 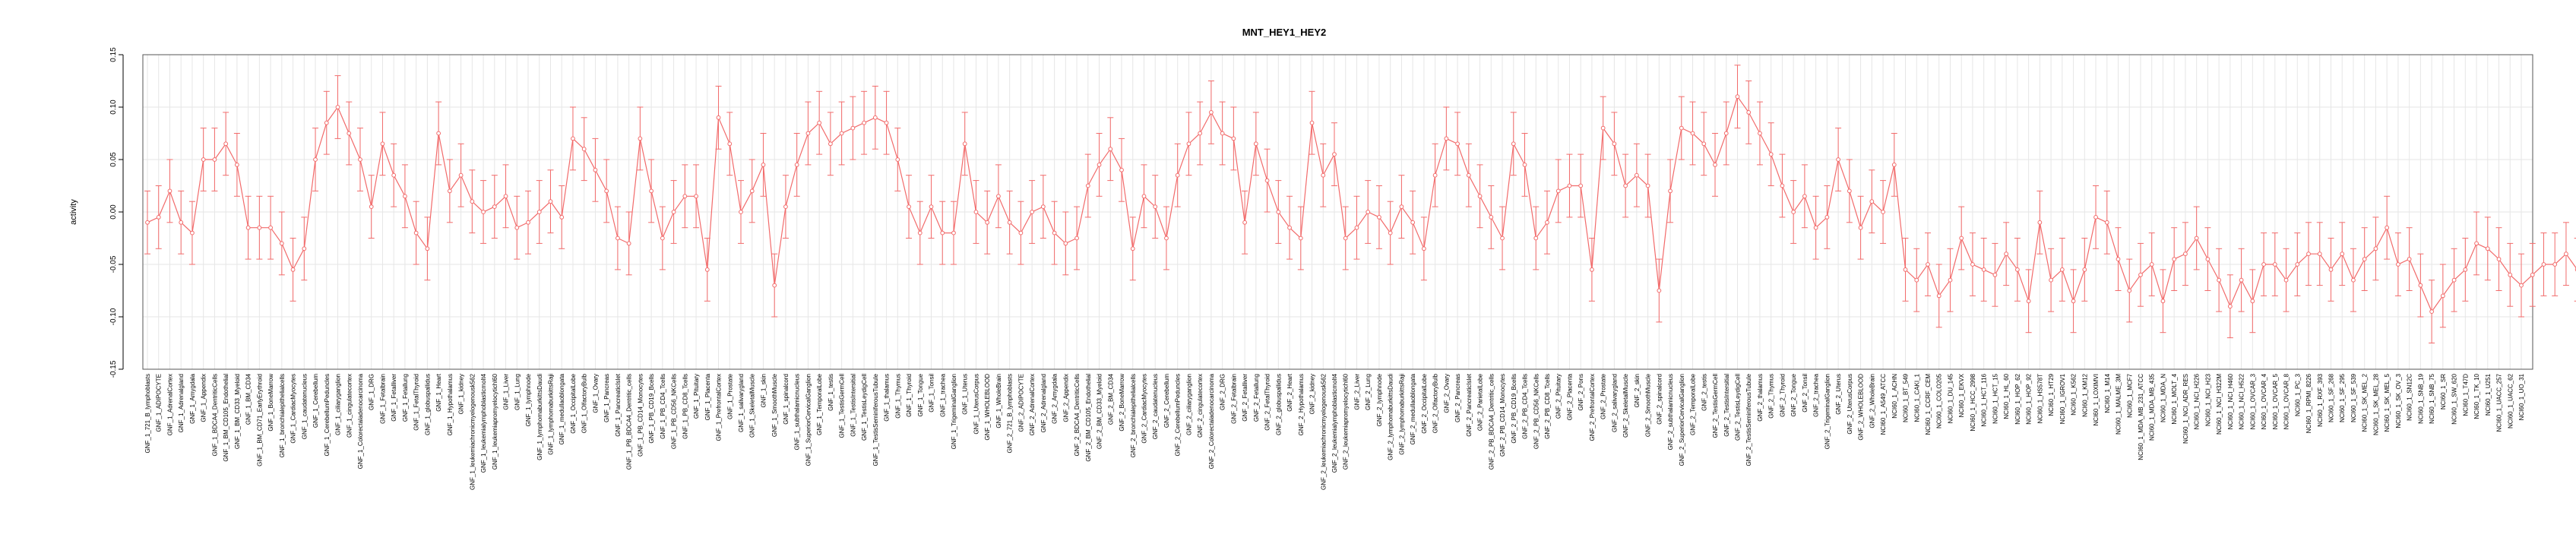 I want to click on x-tick-label: NCI60_1_UO_31, so click(x=2521, y=396).